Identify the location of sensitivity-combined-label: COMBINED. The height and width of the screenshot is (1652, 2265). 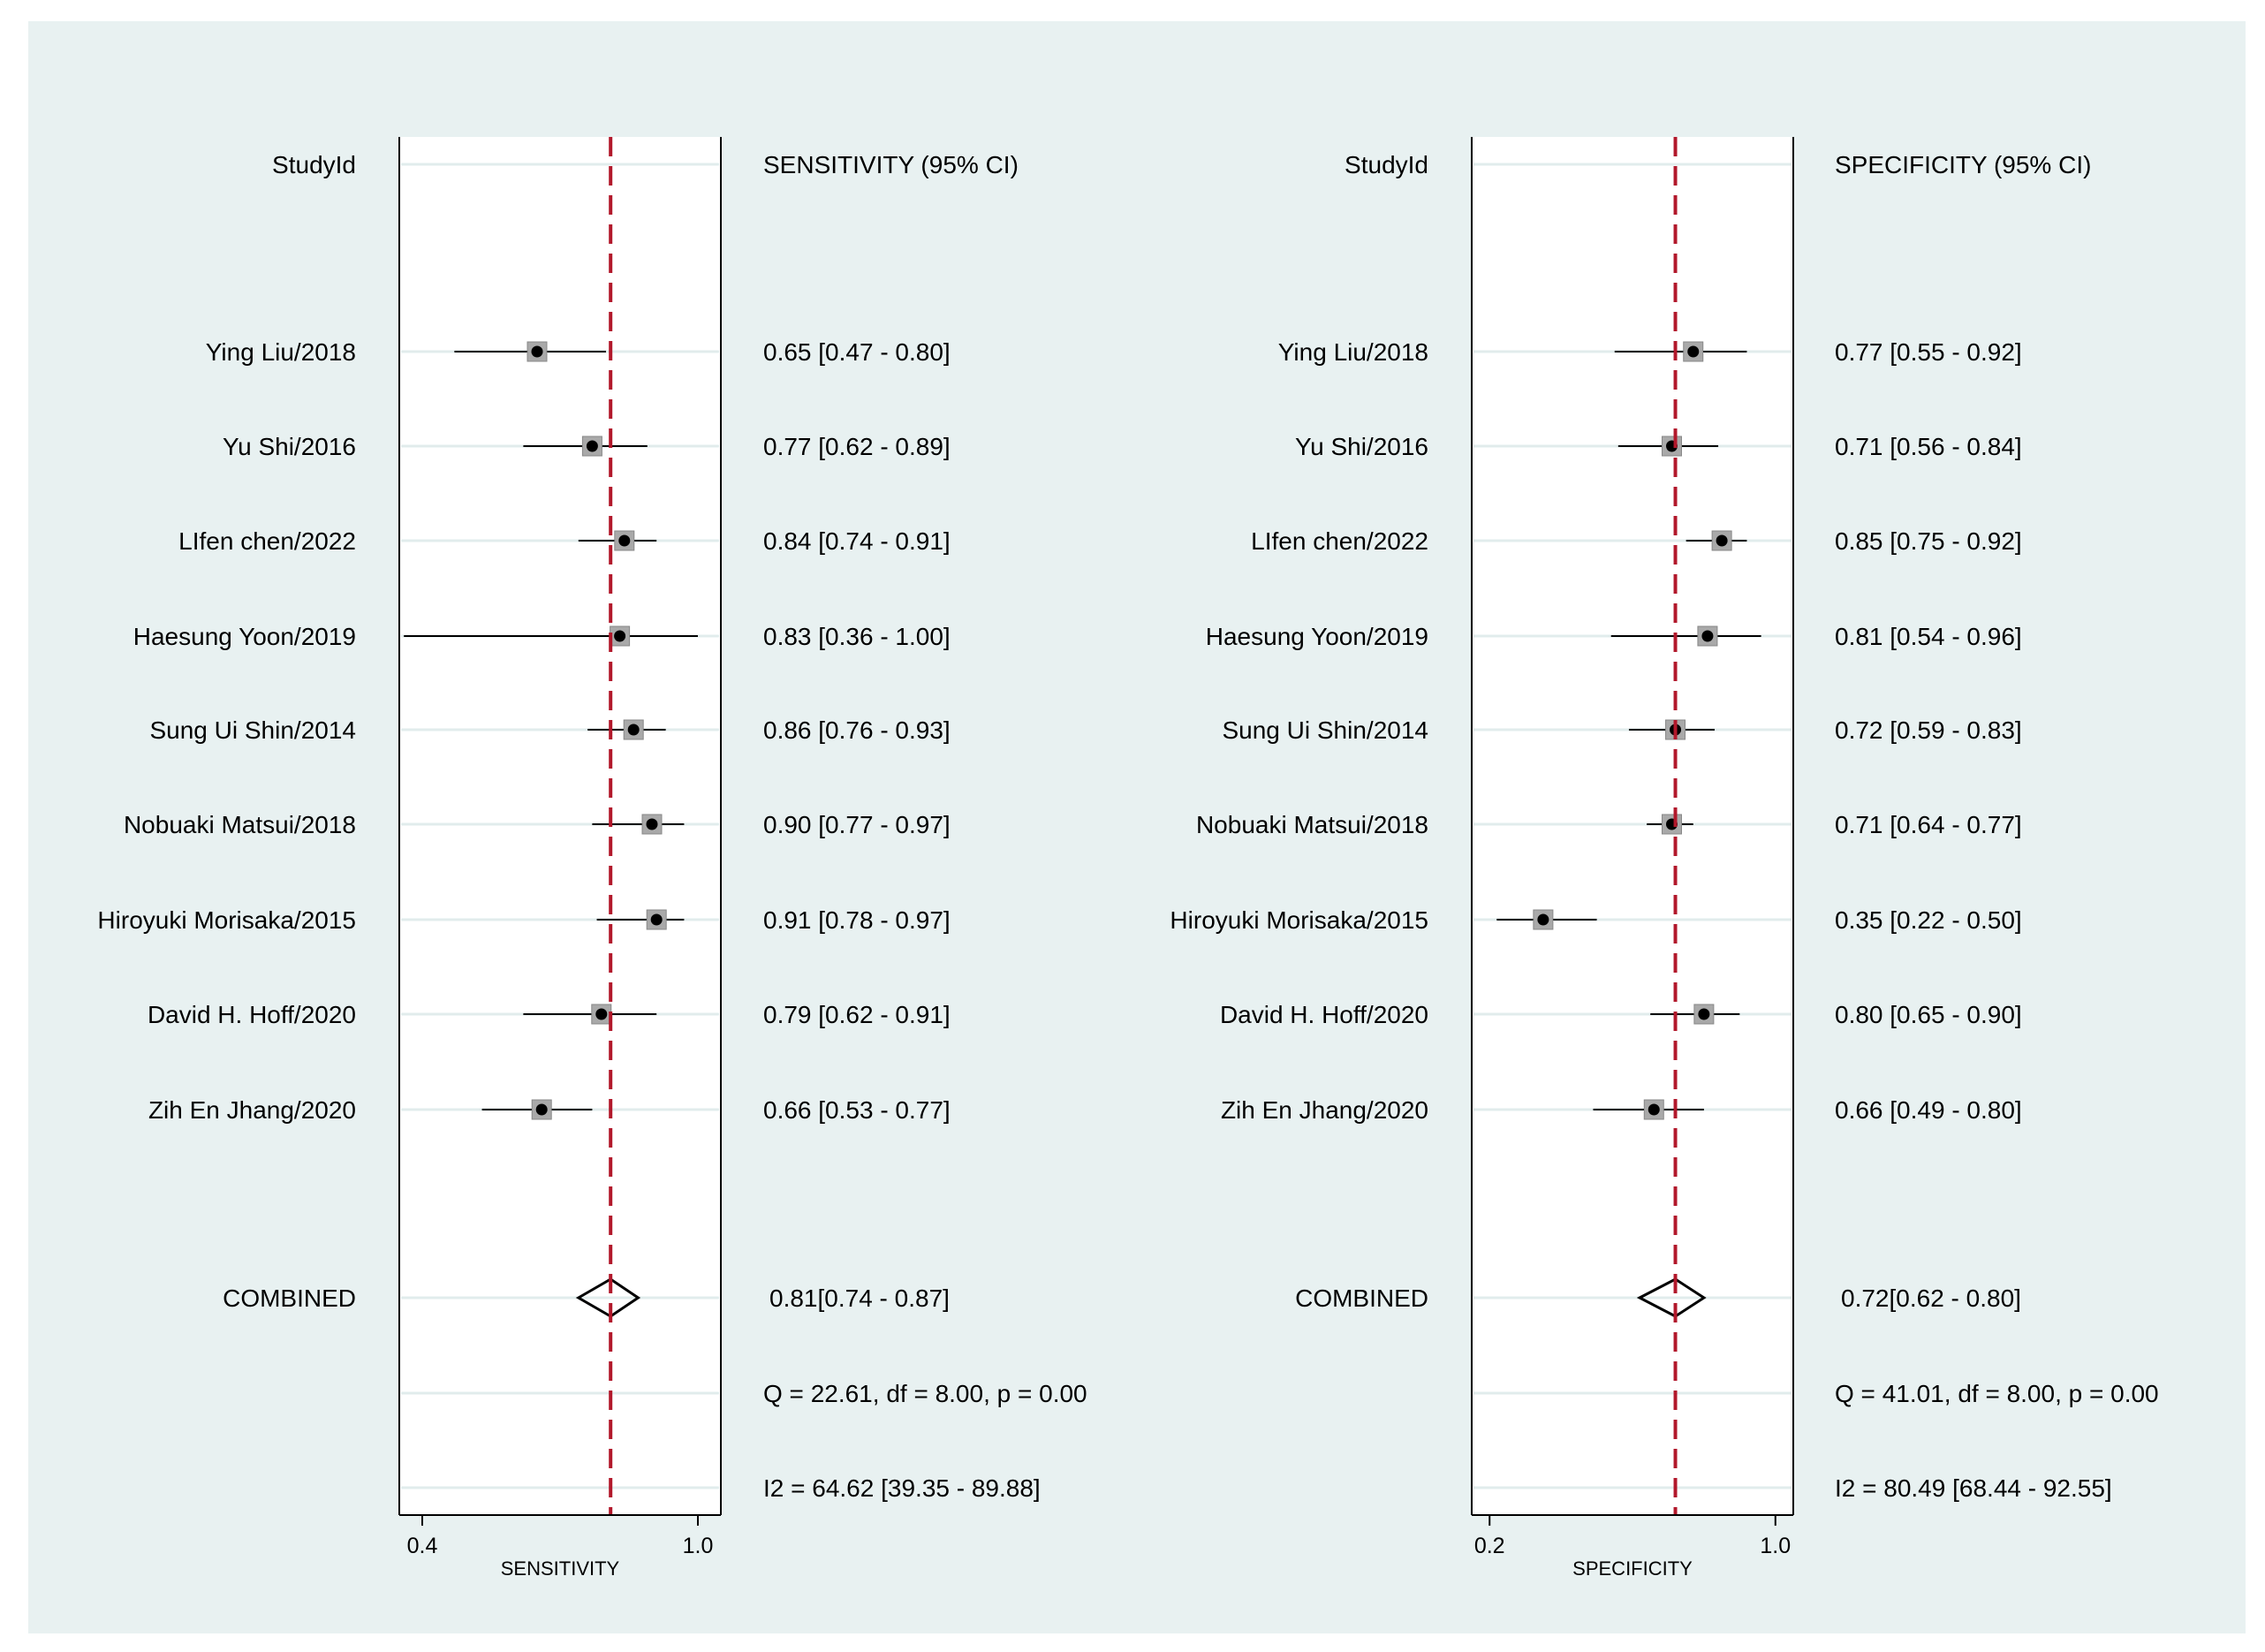
(289, 1298).